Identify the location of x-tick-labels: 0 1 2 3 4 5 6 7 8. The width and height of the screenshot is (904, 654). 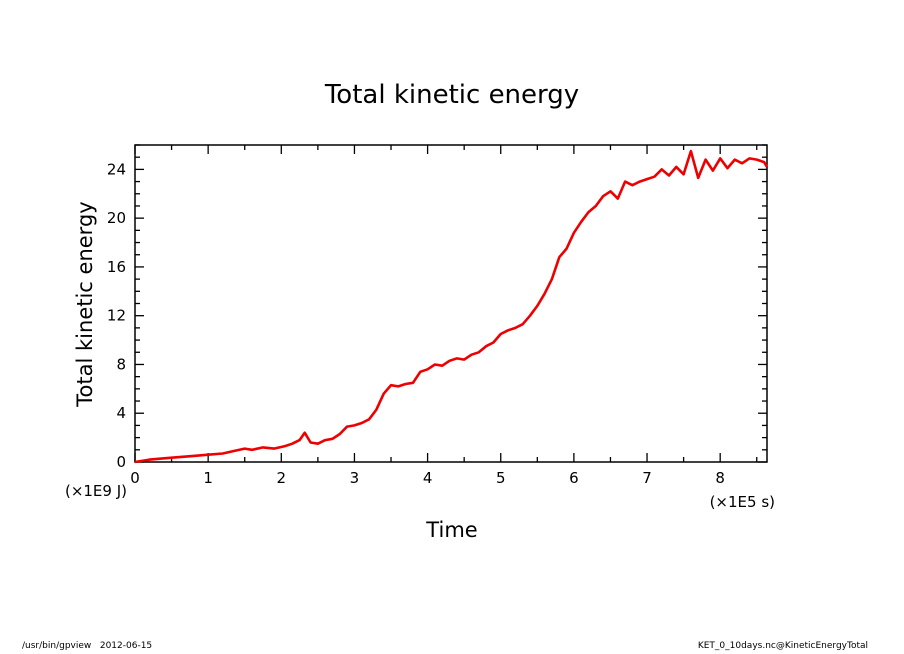
(427, 478).